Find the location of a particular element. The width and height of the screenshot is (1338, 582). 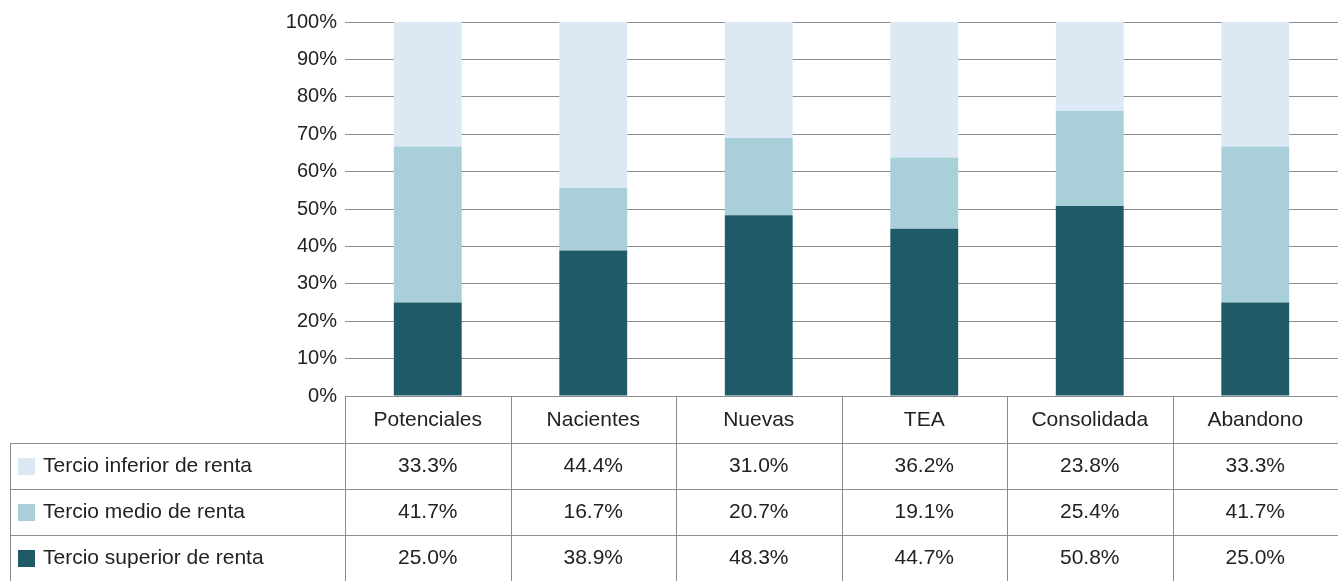

x-tick-label: Nacientes is located at coordinates (593, 419).